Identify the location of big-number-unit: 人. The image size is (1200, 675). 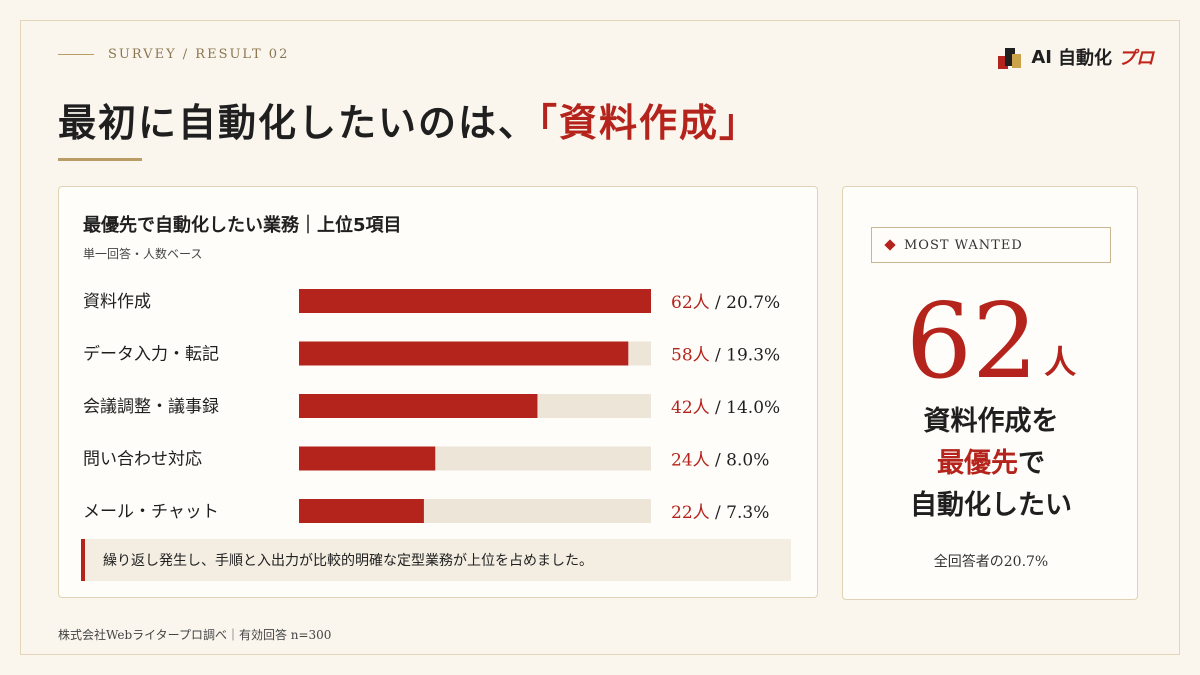
(1060, 362).